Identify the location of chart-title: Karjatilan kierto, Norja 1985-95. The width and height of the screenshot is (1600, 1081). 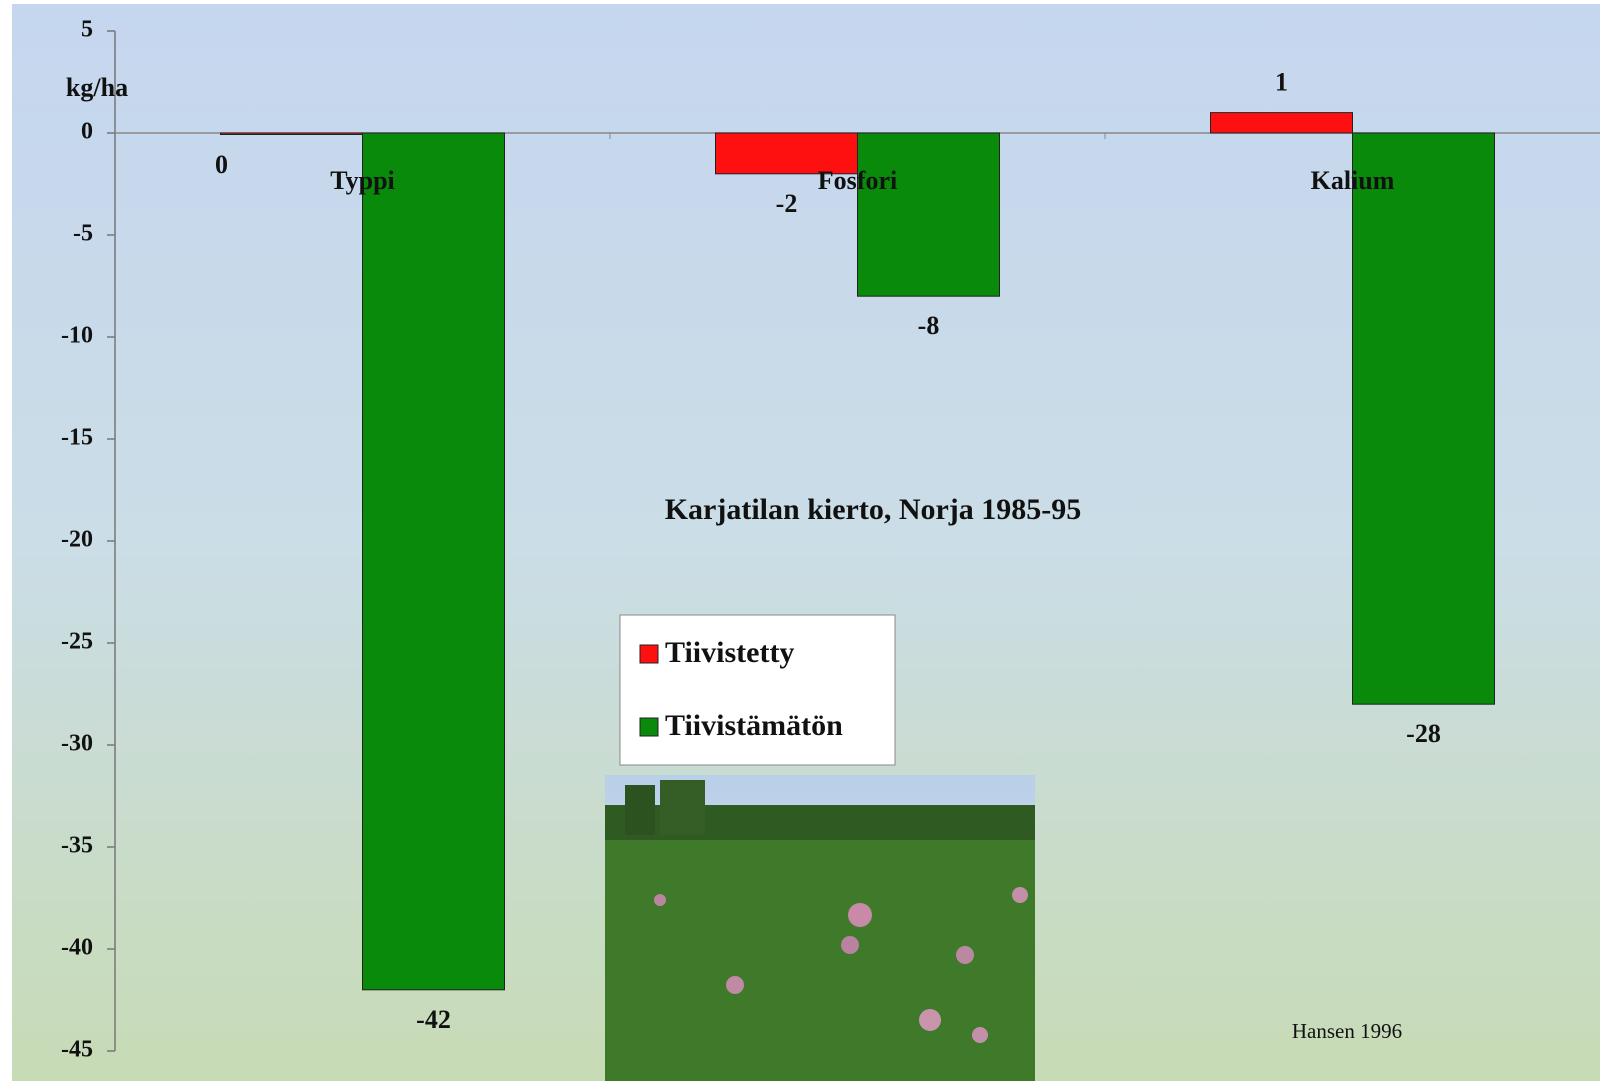
(873, 509).